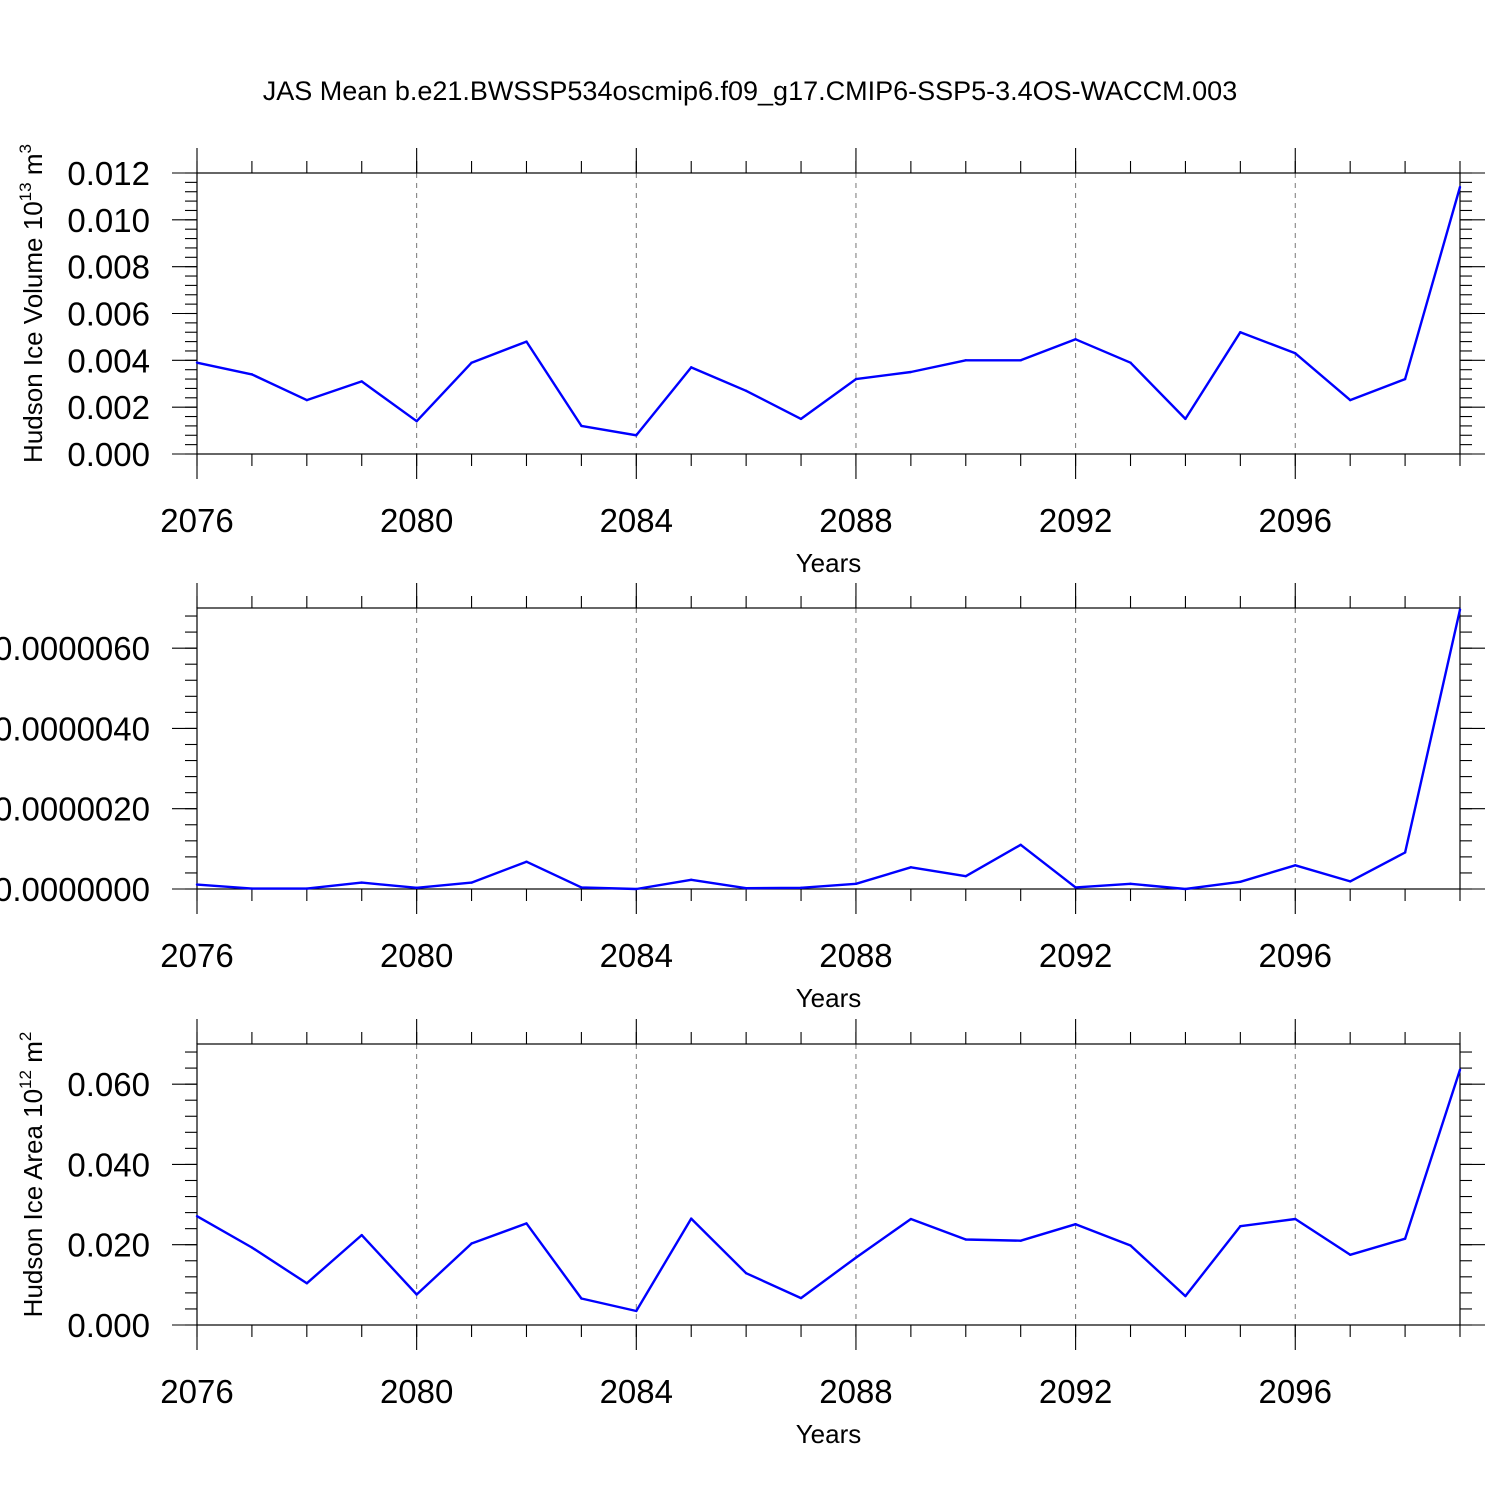 The width and height of the screenshot is (1500, 1500). I want to click on y-axis-label: Hudson Ice Volume 1013 m3, so click(32, 303).